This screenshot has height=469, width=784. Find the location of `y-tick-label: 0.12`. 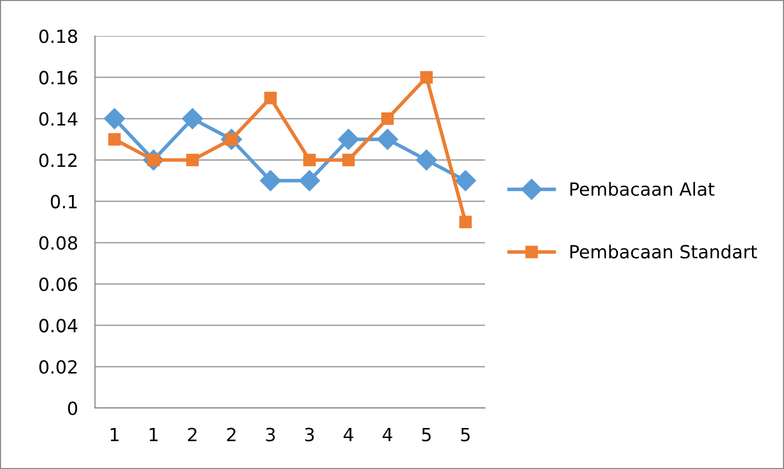

y-tick-label: 0.12 is located at coordinates (58, 160).